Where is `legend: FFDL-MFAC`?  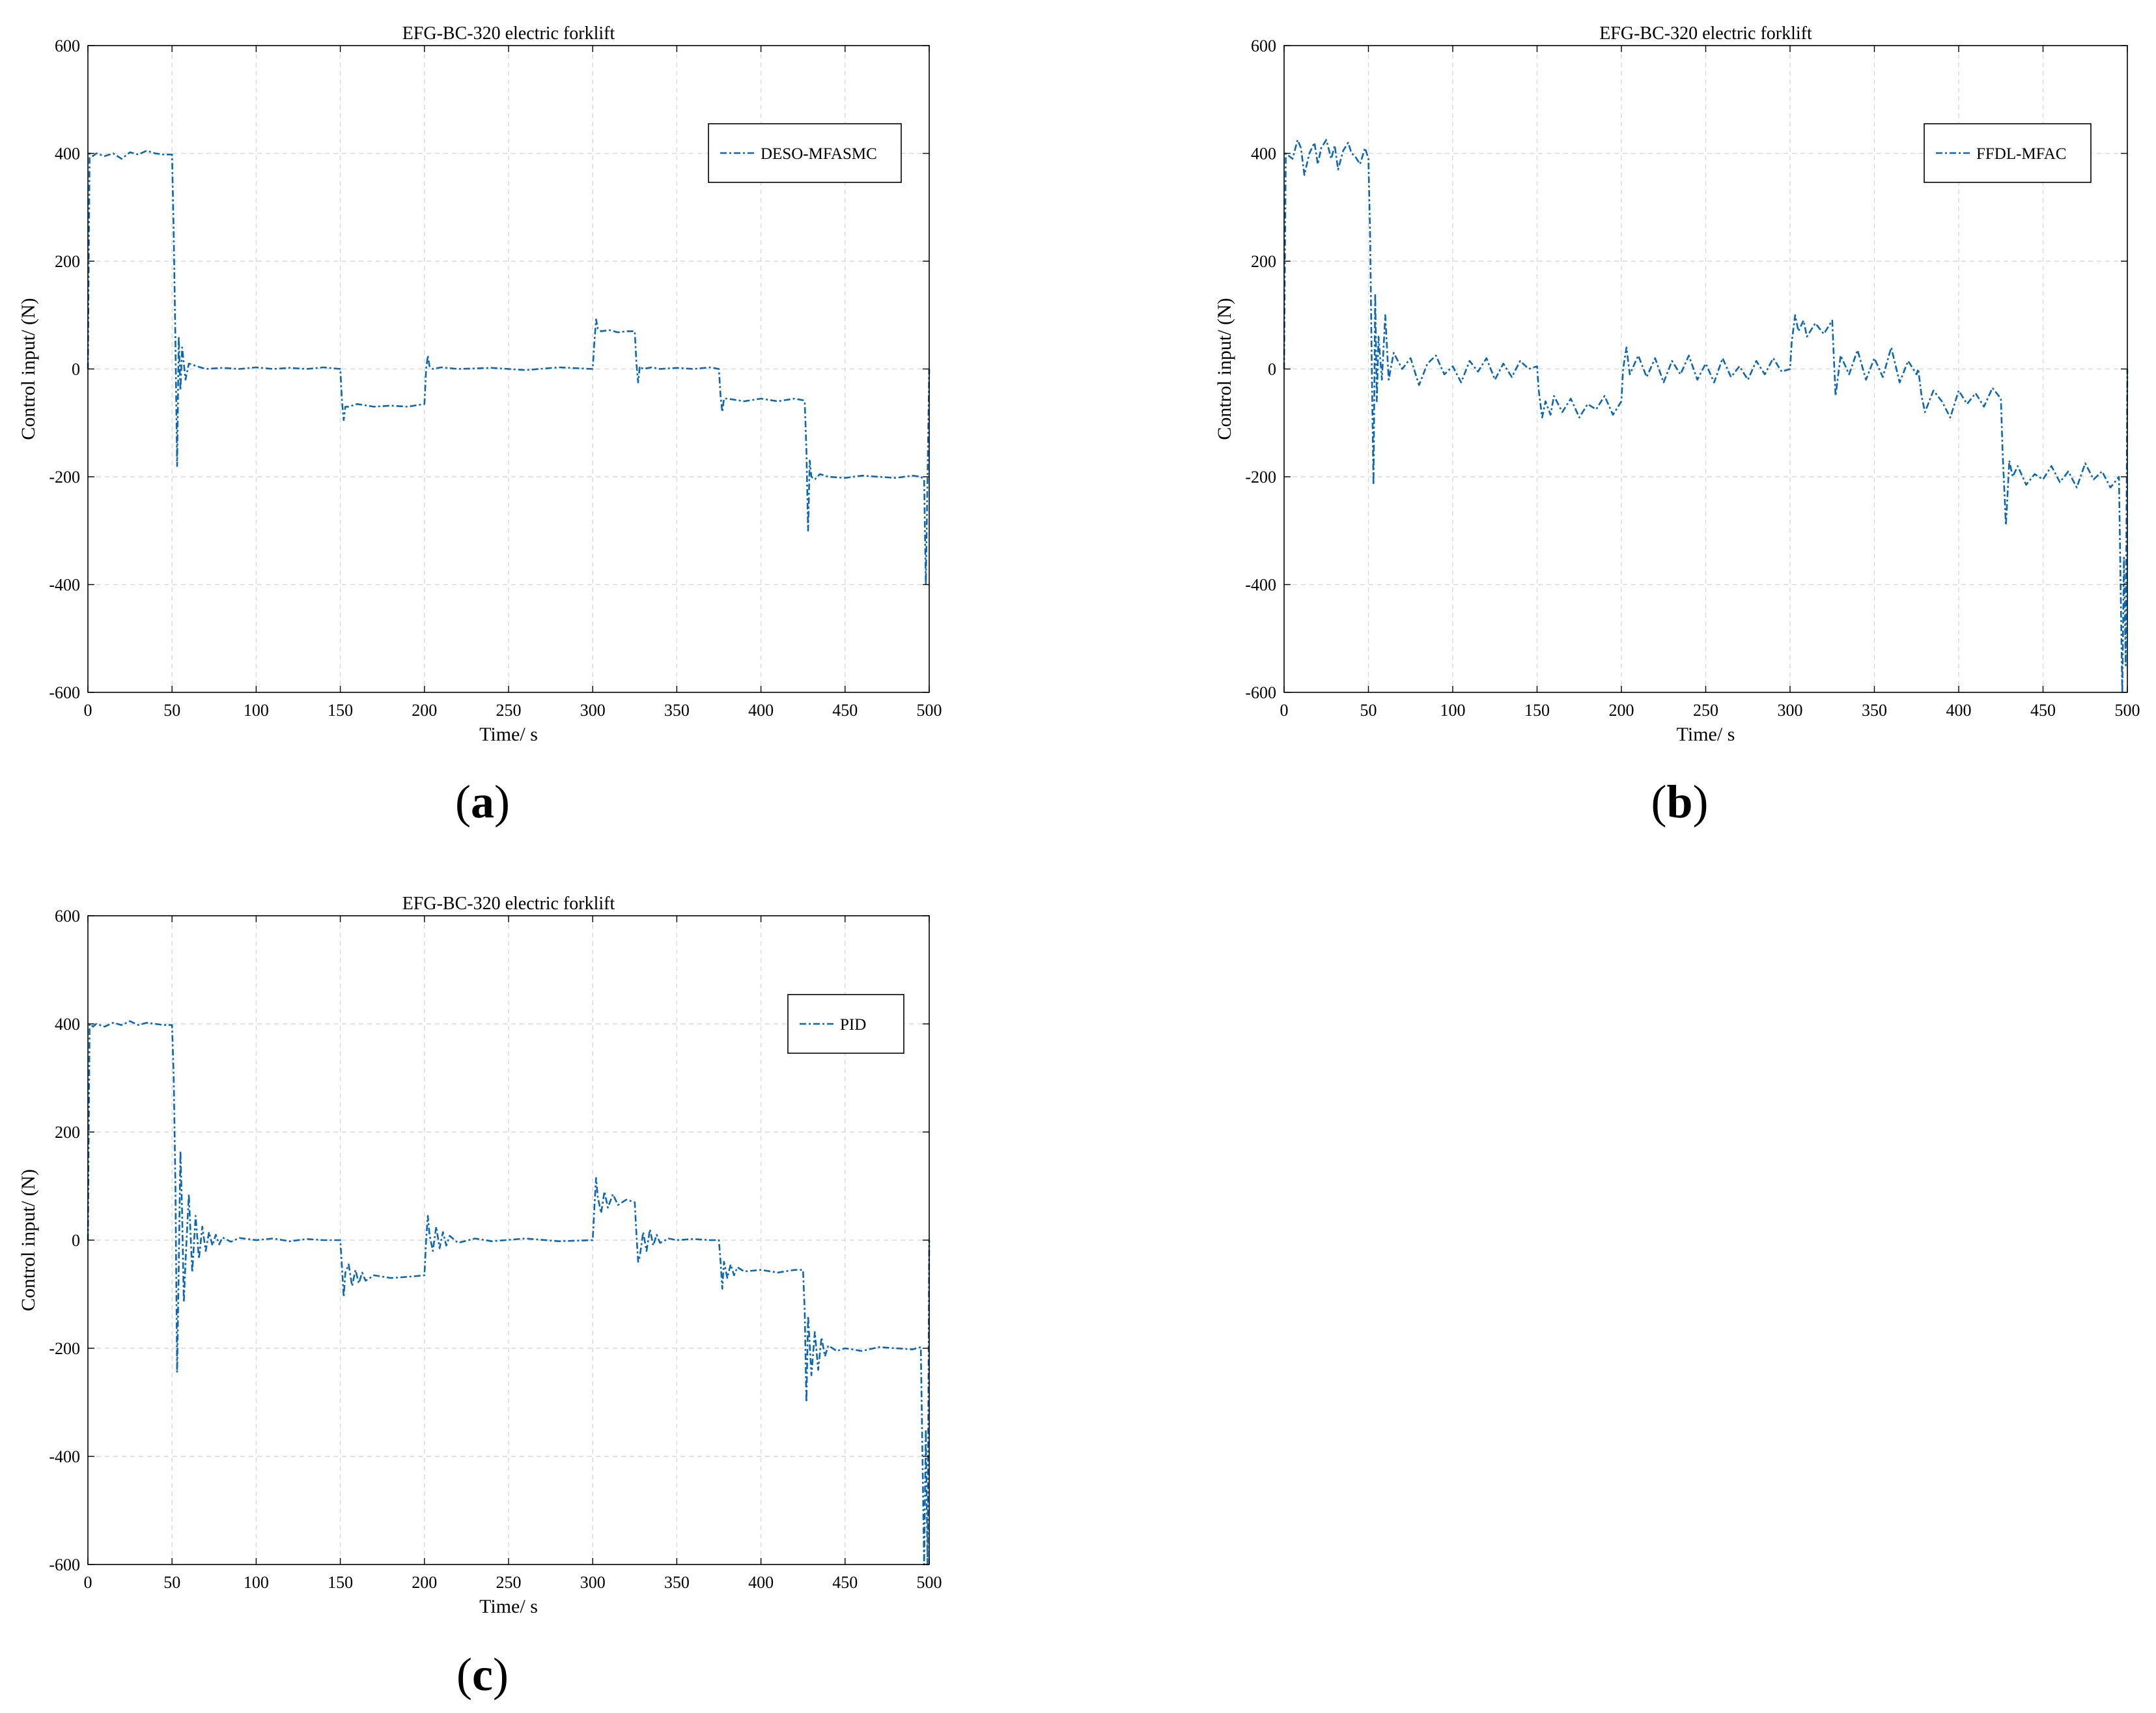
legend: FFDL-MFAC is located at coordinates (2008, 153).